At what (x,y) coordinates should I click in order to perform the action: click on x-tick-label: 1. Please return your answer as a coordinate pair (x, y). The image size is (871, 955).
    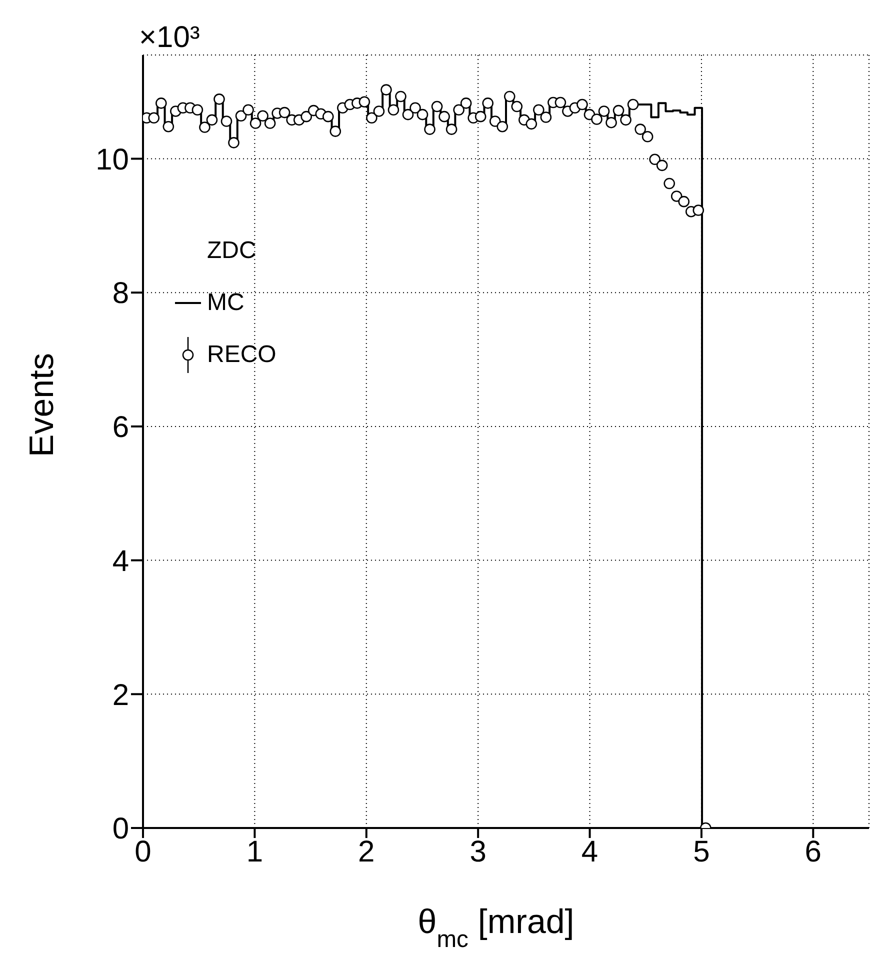
    Looking at the image, I should click on (255, 851).